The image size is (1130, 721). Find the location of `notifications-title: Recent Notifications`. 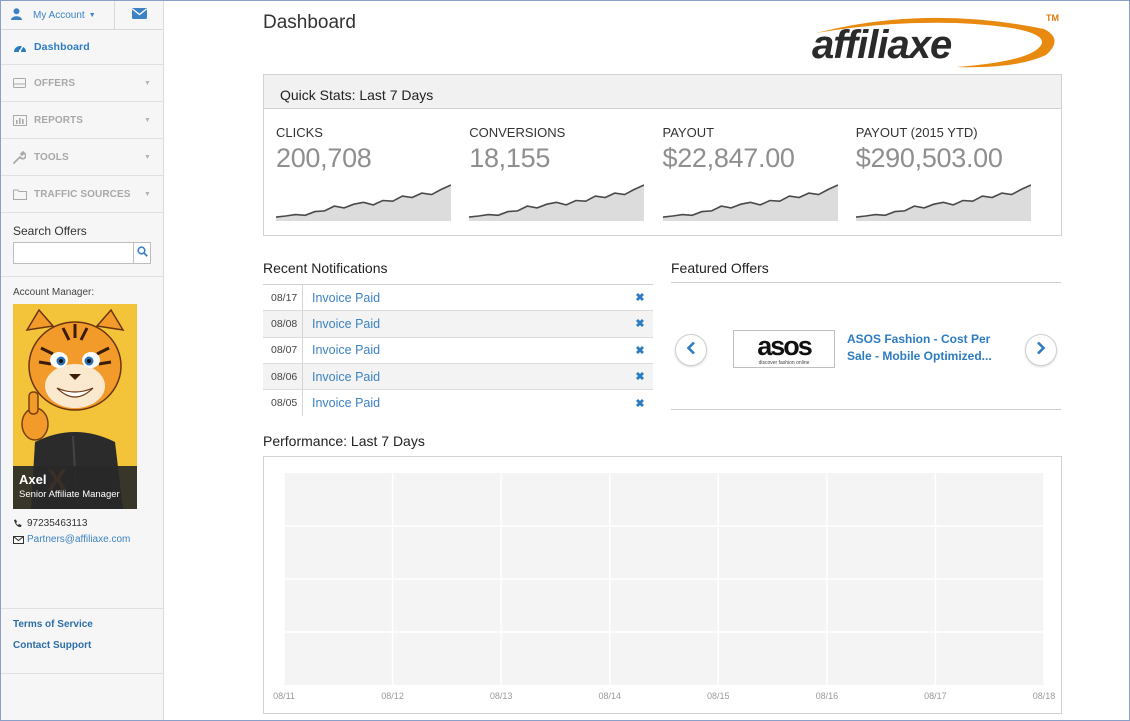

notifications-title: Recent Notifications is located at coordinates (325, 268).